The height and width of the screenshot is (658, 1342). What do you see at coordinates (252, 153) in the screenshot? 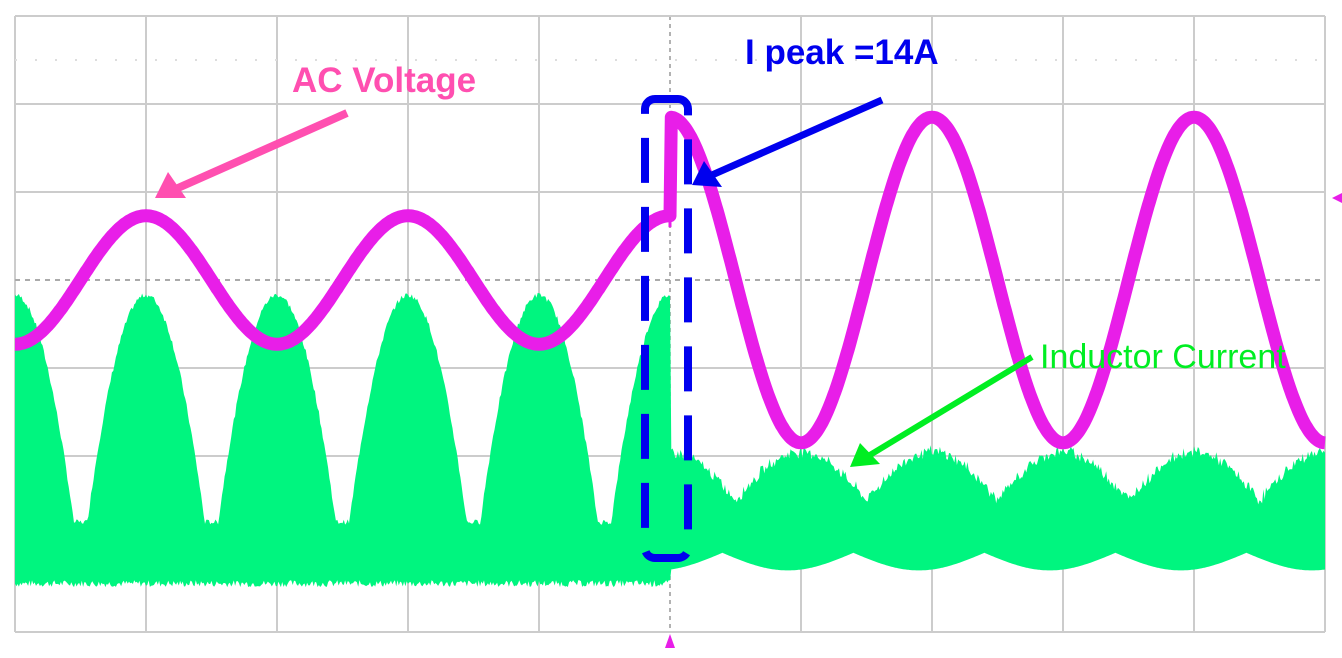
I see `voltage-arrow` at bounding box center [252, 153].